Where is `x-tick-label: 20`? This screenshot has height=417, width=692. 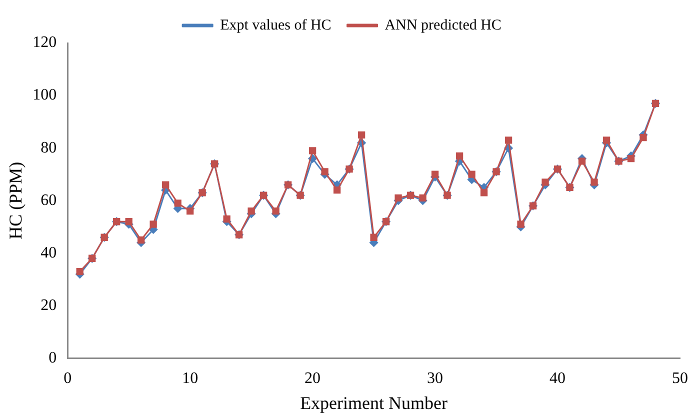 x-tick-label: 20 is located at coordinates (312, 379).